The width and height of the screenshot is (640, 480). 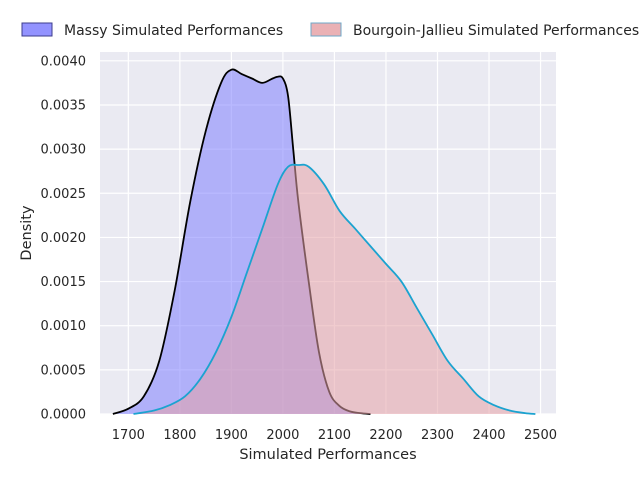 What do you see at coordinates (327, 455) in the screenshot?
I see `x-axis-label: Simulated Performances` at bounding box center [327, 455].